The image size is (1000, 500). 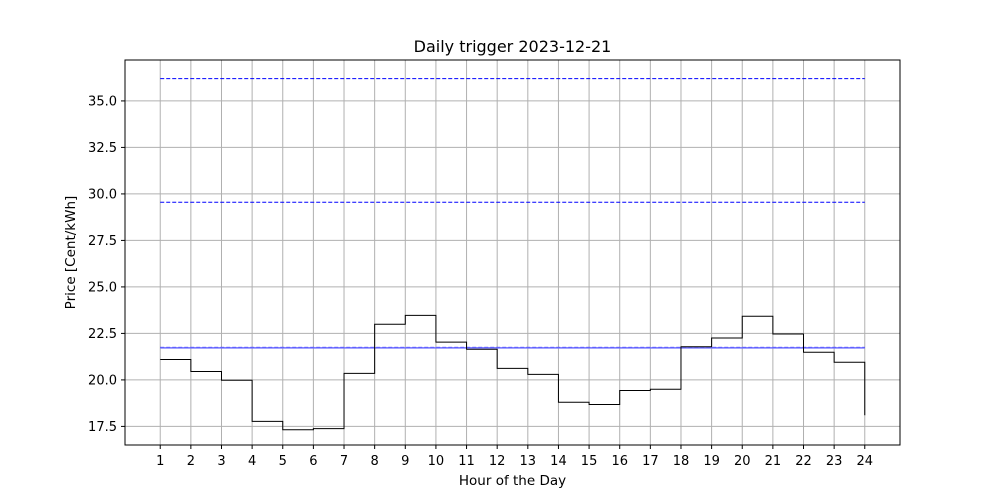 What do you see at coordinates (102, 101) in the screenshot?
I see `y-tick-label: 35.0` at bounding box center [102, 101].